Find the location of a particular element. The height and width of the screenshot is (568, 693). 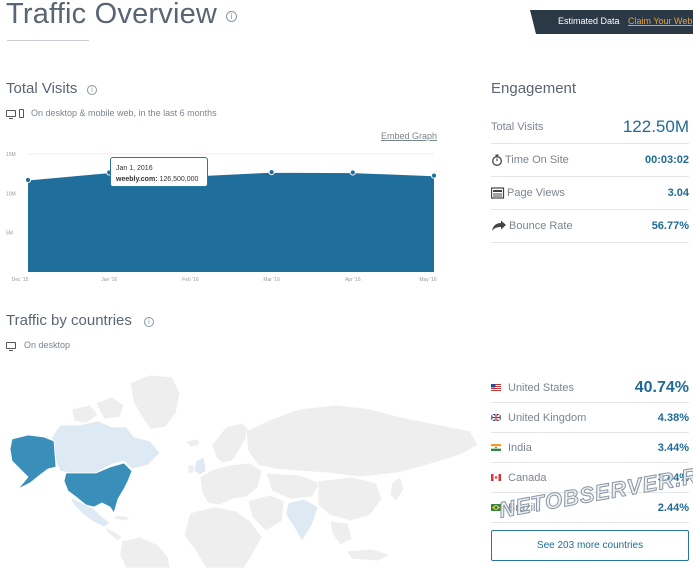

uk-flag-icon is located at coordinates (496, 417).